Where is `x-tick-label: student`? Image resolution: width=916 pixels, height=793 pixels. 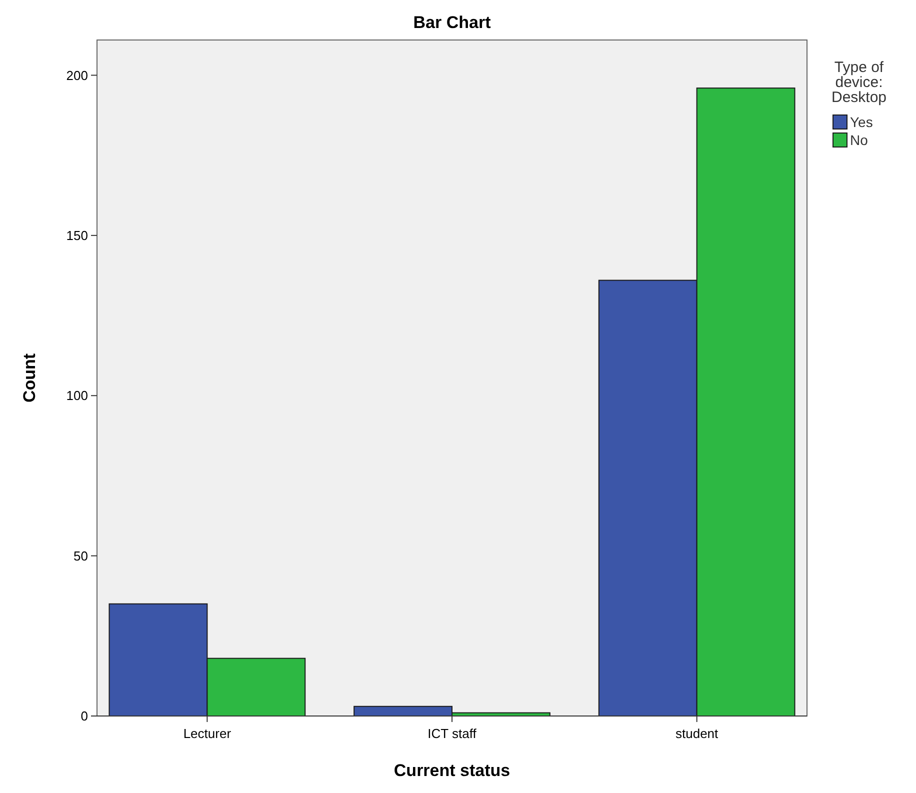 x-tick-label: student is located at coordinates (697, 733).